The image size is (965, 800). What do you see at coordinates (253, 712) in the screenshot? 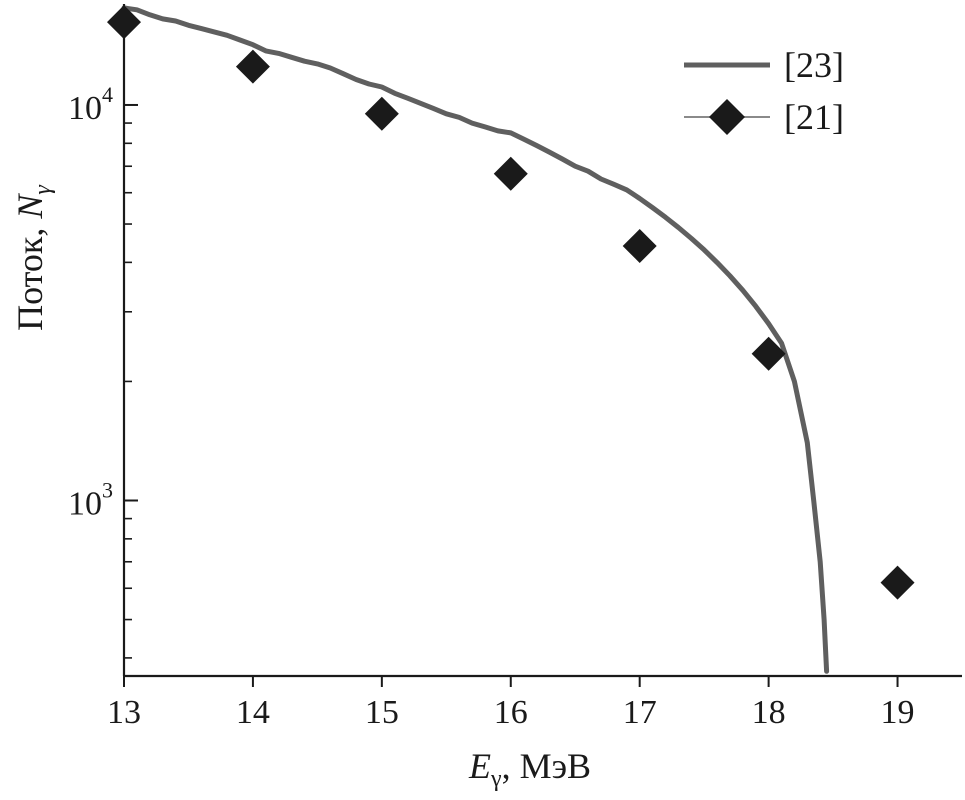
I see `x-tick-label: 14` at bounding box center [253, 712].